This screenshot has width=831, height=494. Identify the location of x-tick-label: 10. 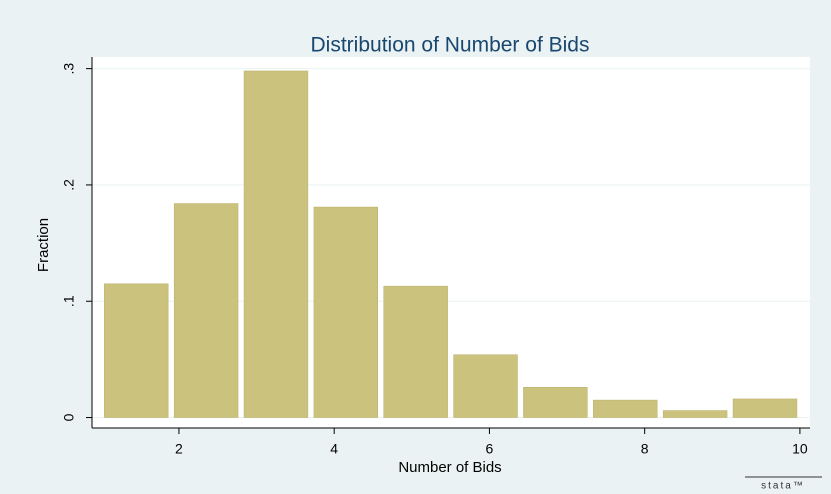
(800, 449).